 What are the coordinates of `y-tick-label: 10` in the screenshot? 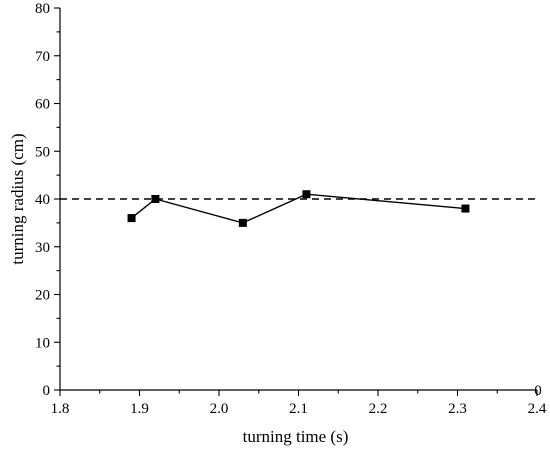 It's located at (42, 343).